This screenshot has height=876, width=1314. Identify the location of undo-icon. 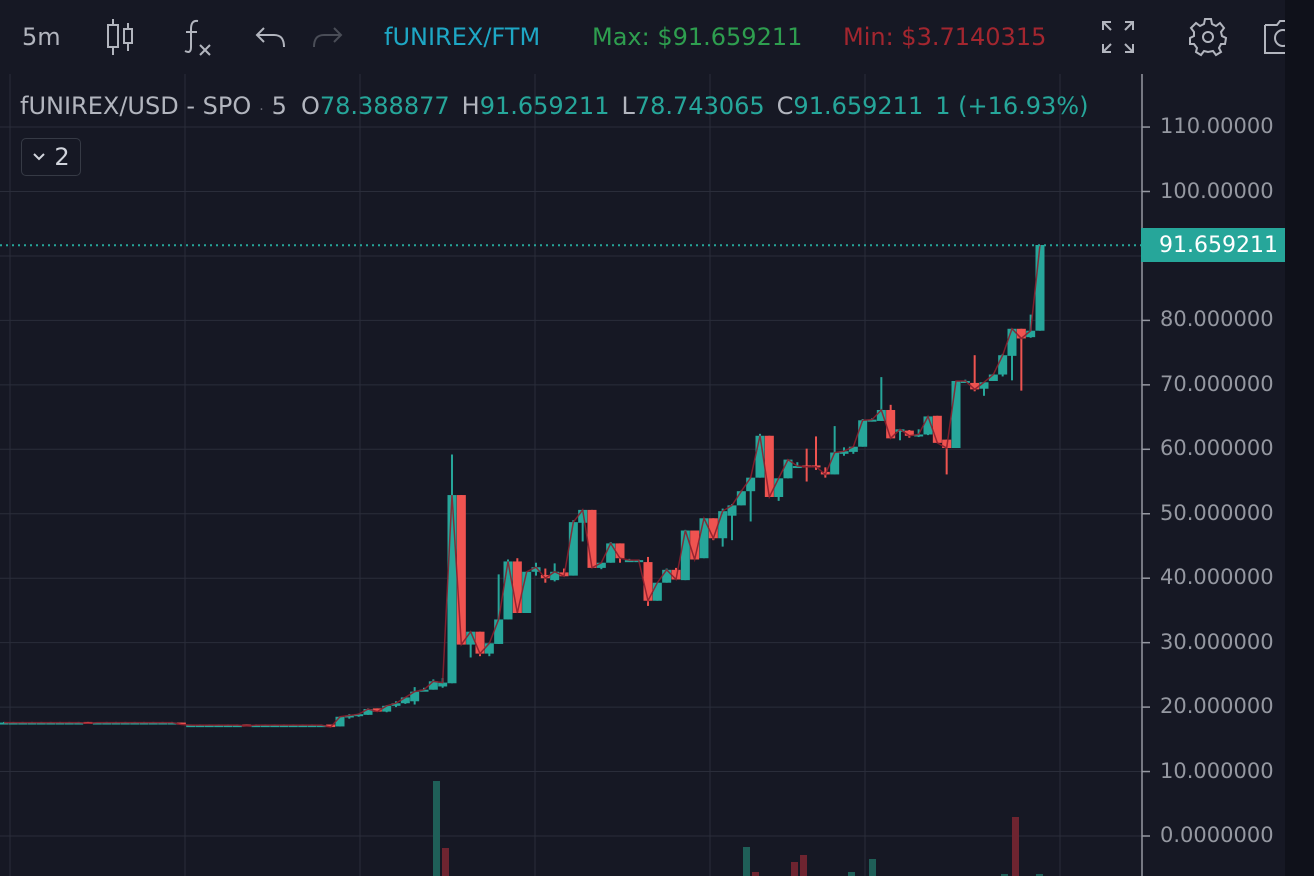
(270, 37).